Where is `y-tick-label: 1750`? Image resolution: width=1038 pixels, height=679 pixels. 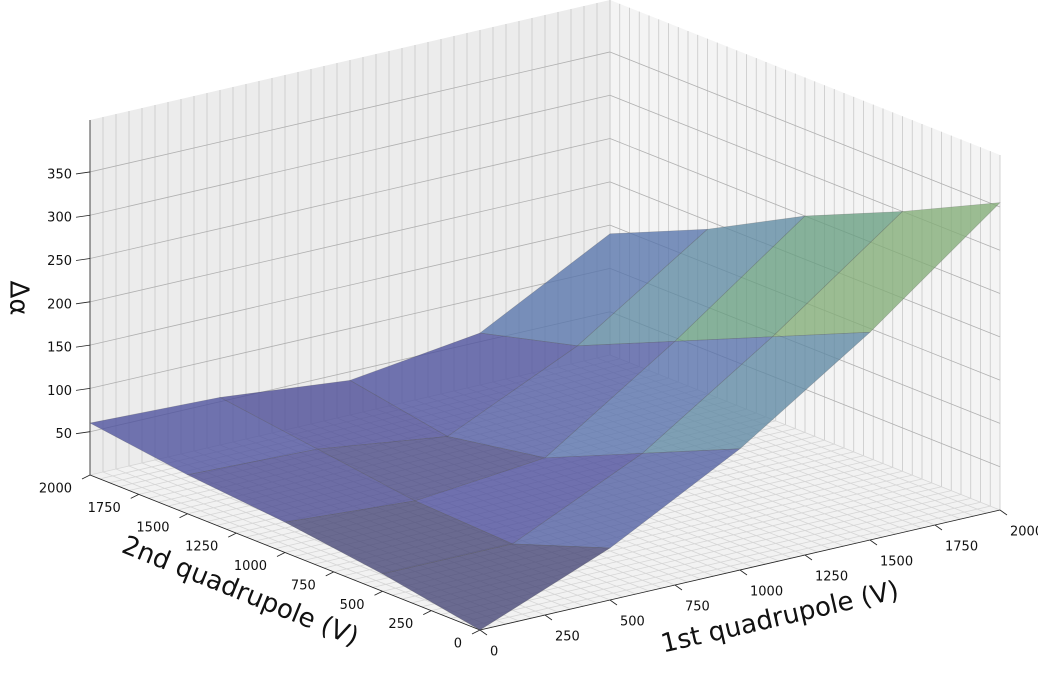
y-tick-label: 1750 is located at coordinates (104, 508).